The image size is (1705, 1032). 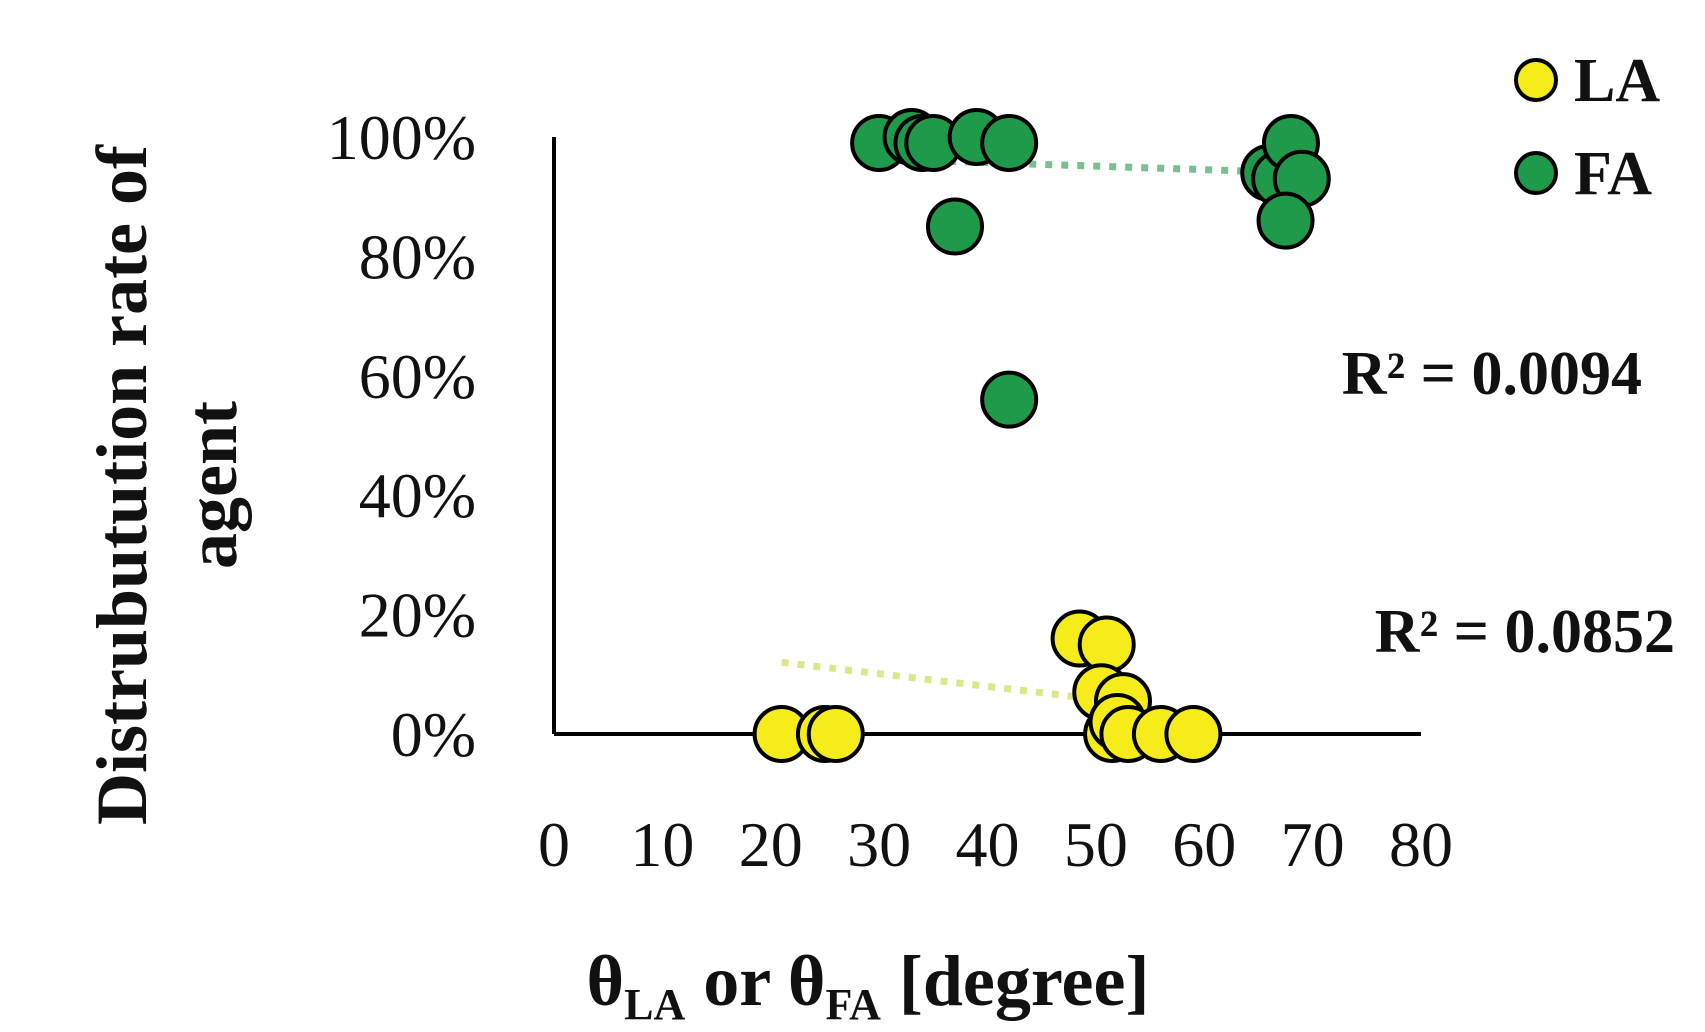 I want to click on y-tick-label-0: 0%, so click(x=433, y=734).